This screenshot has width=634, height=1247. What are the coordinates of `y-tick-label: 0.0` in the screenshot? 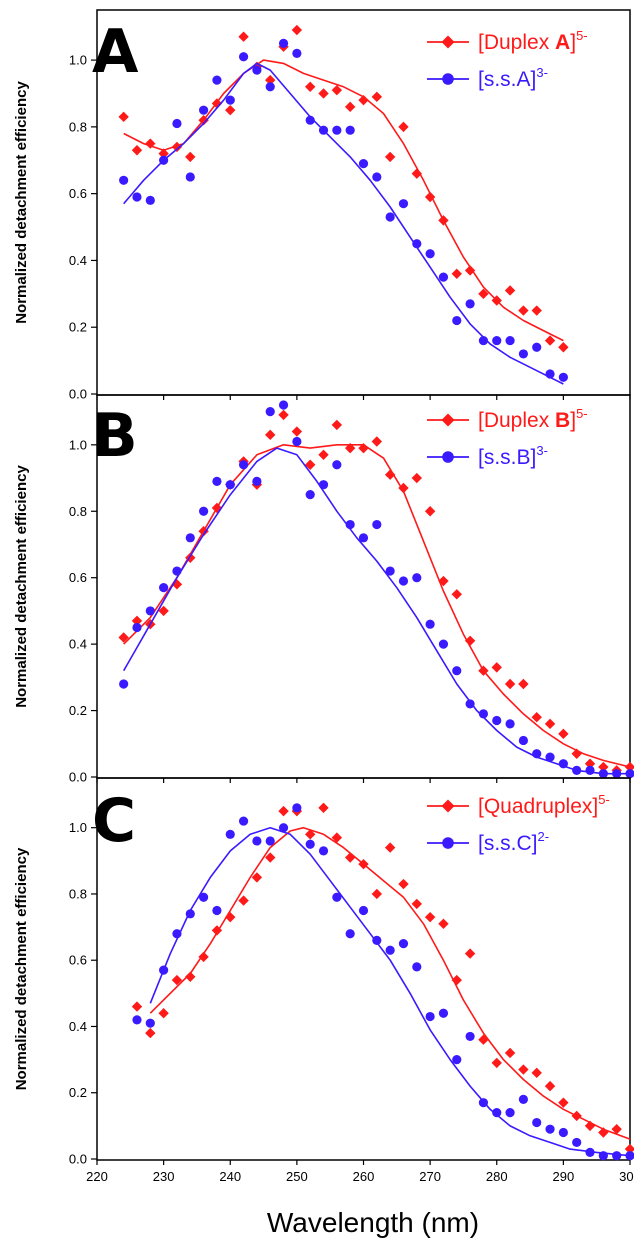 It's located at (78, 1159).